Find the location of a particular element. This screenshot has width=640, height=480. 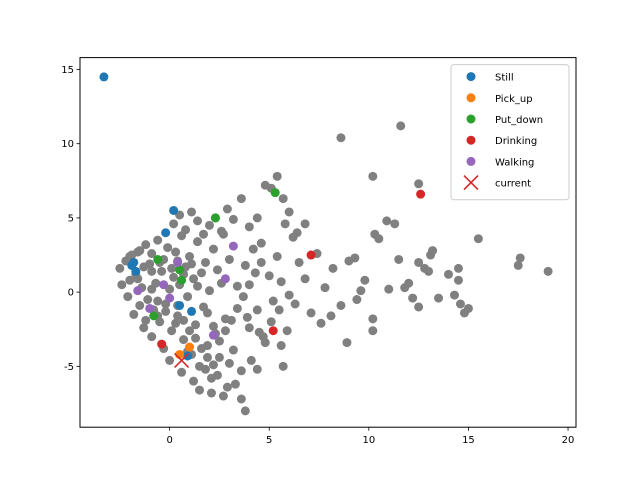

pick-up-point is located at coordinates (190, 347).